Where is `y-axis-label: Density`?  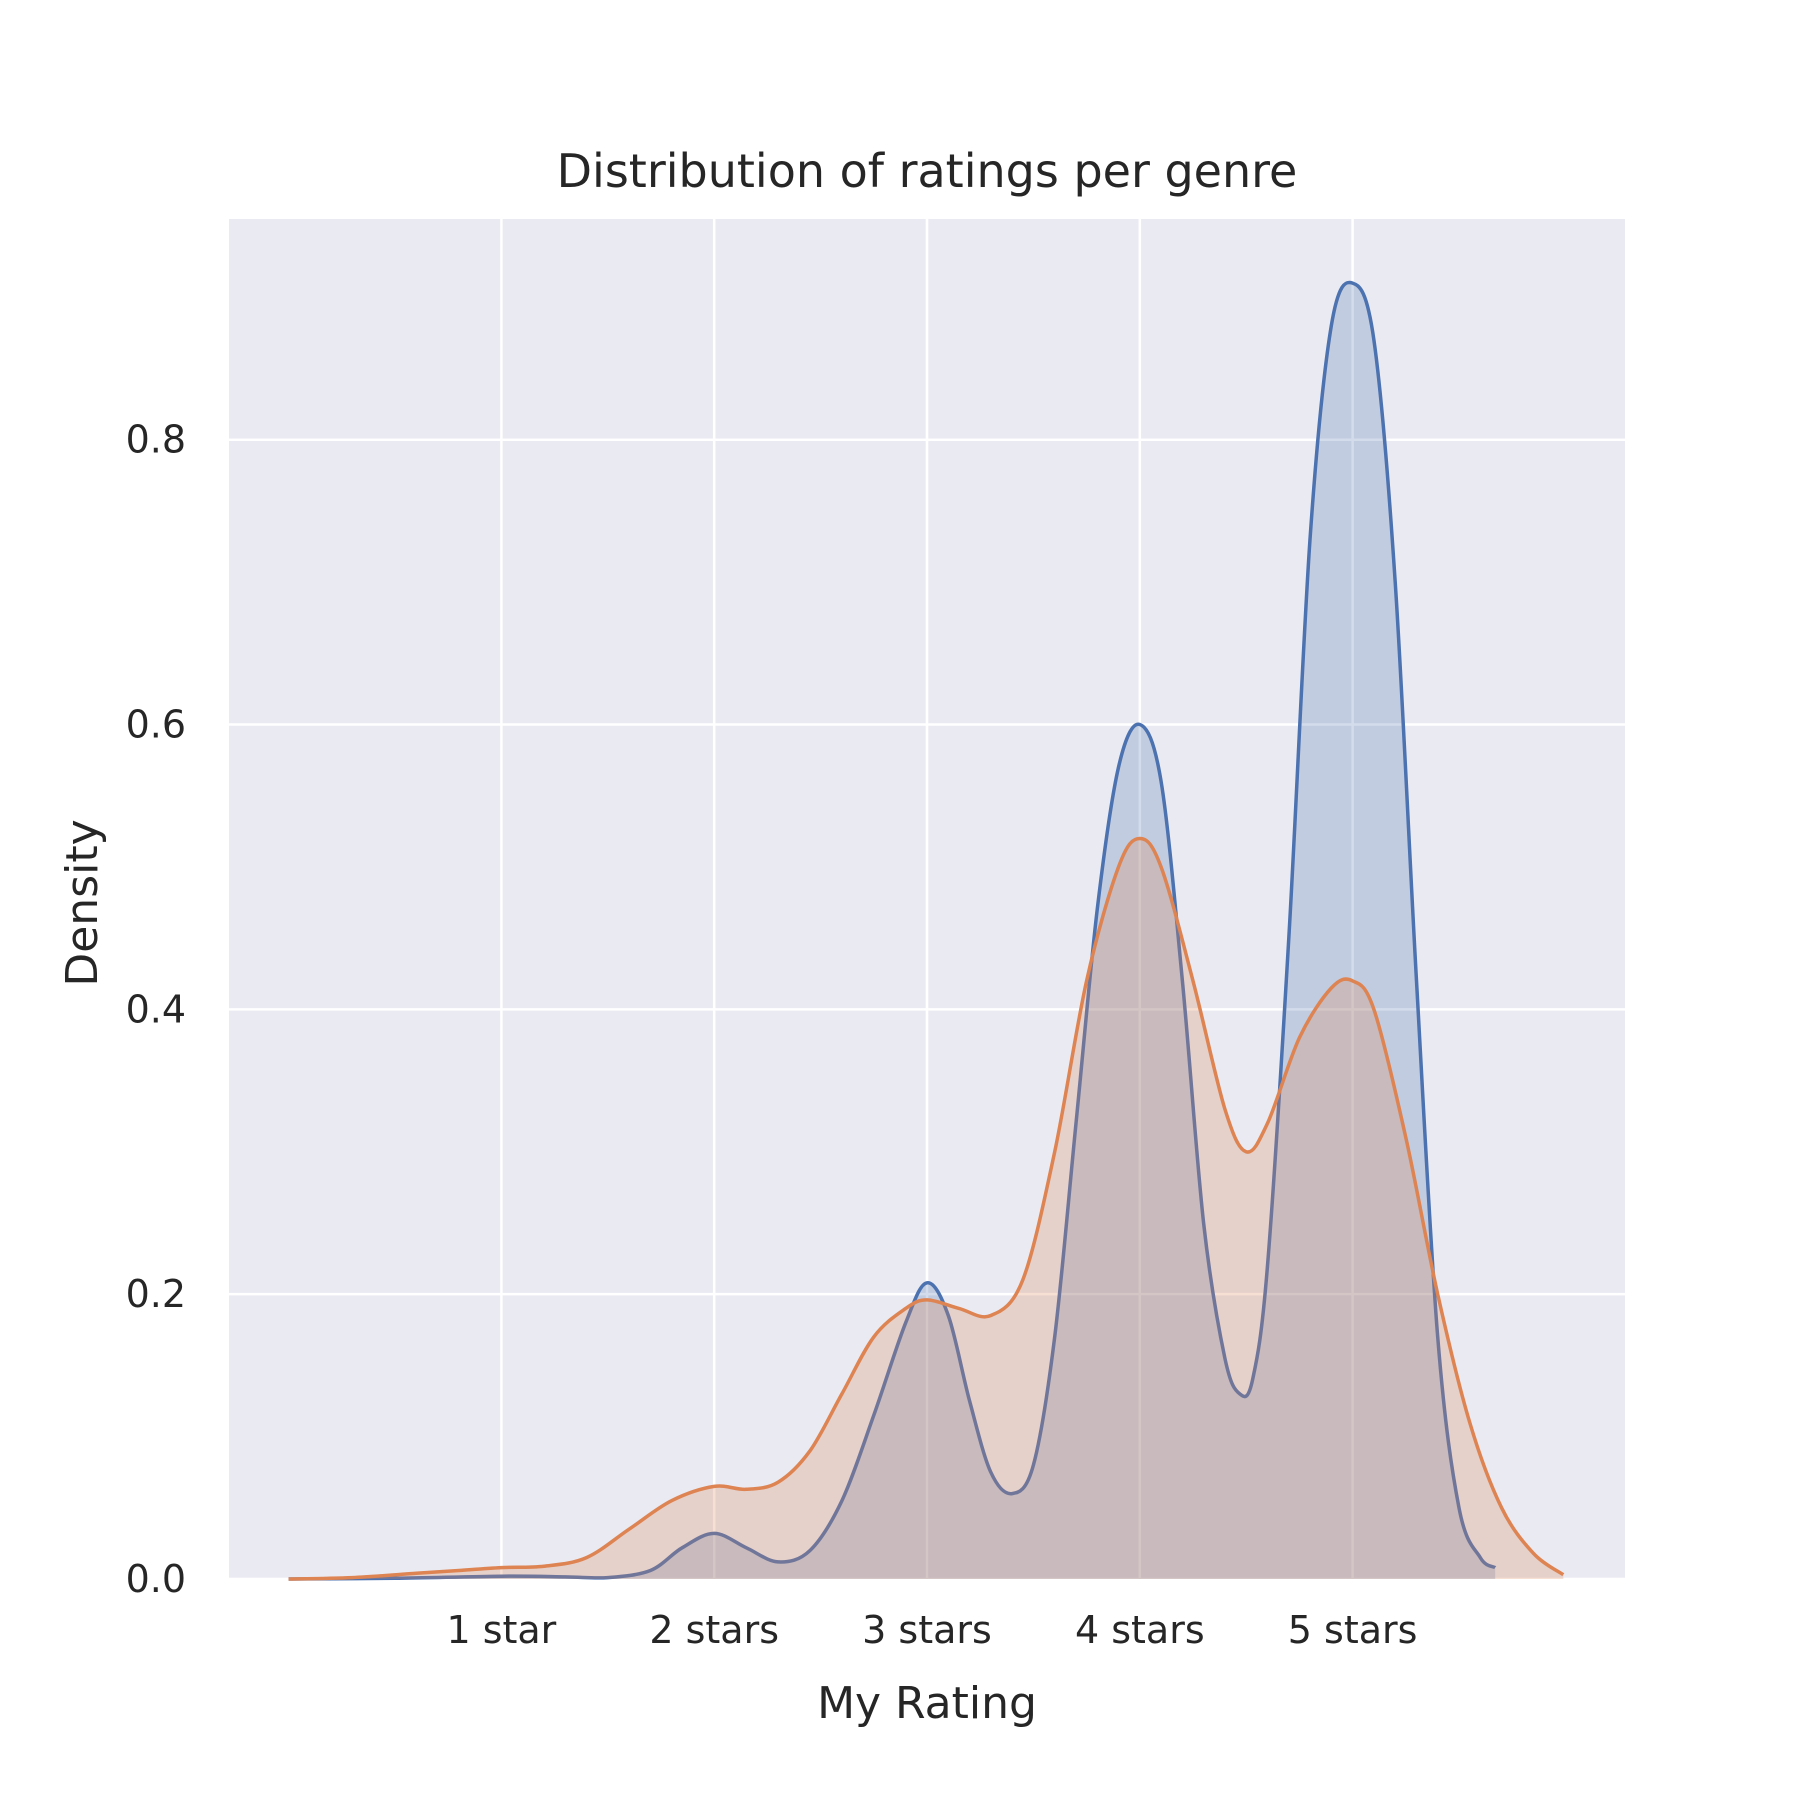 y-axis-label: Density is located at coordinates (82, 902).